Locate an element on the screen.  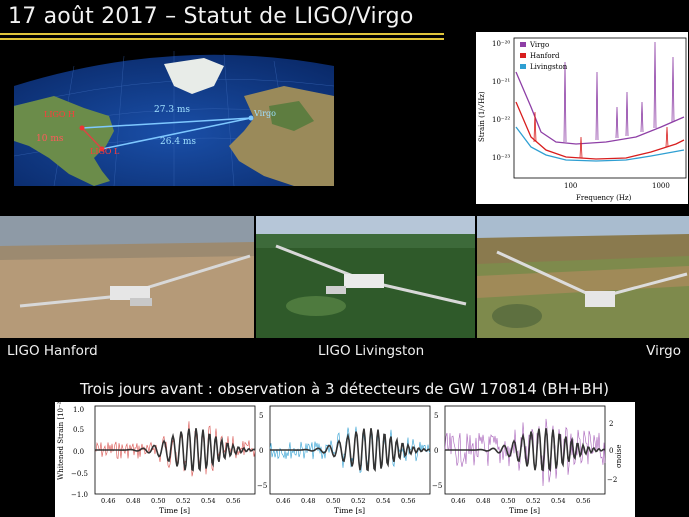
hanford-photo is located at coordinates (127, 277).